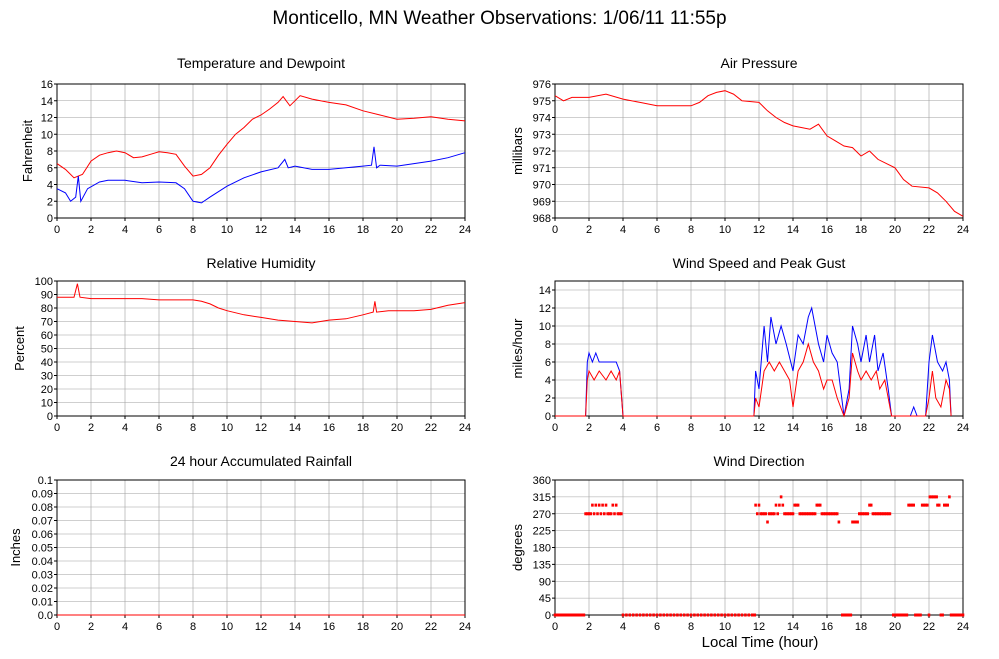  What do you see at coordinates (363, 230) in the screenshot?
I see `chart-0-x-tick-label: 18` at bounding box center [363, 230].